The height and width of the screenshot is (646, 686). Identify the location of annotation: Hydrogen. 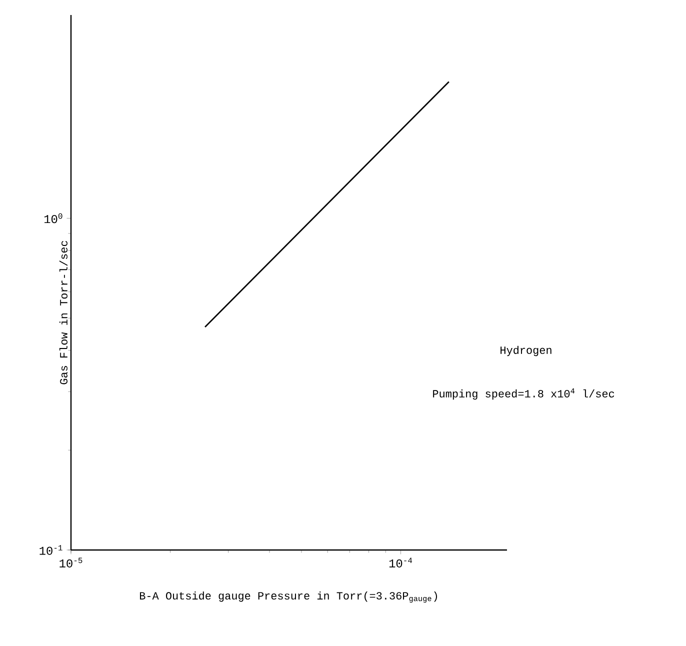
(526, 351).